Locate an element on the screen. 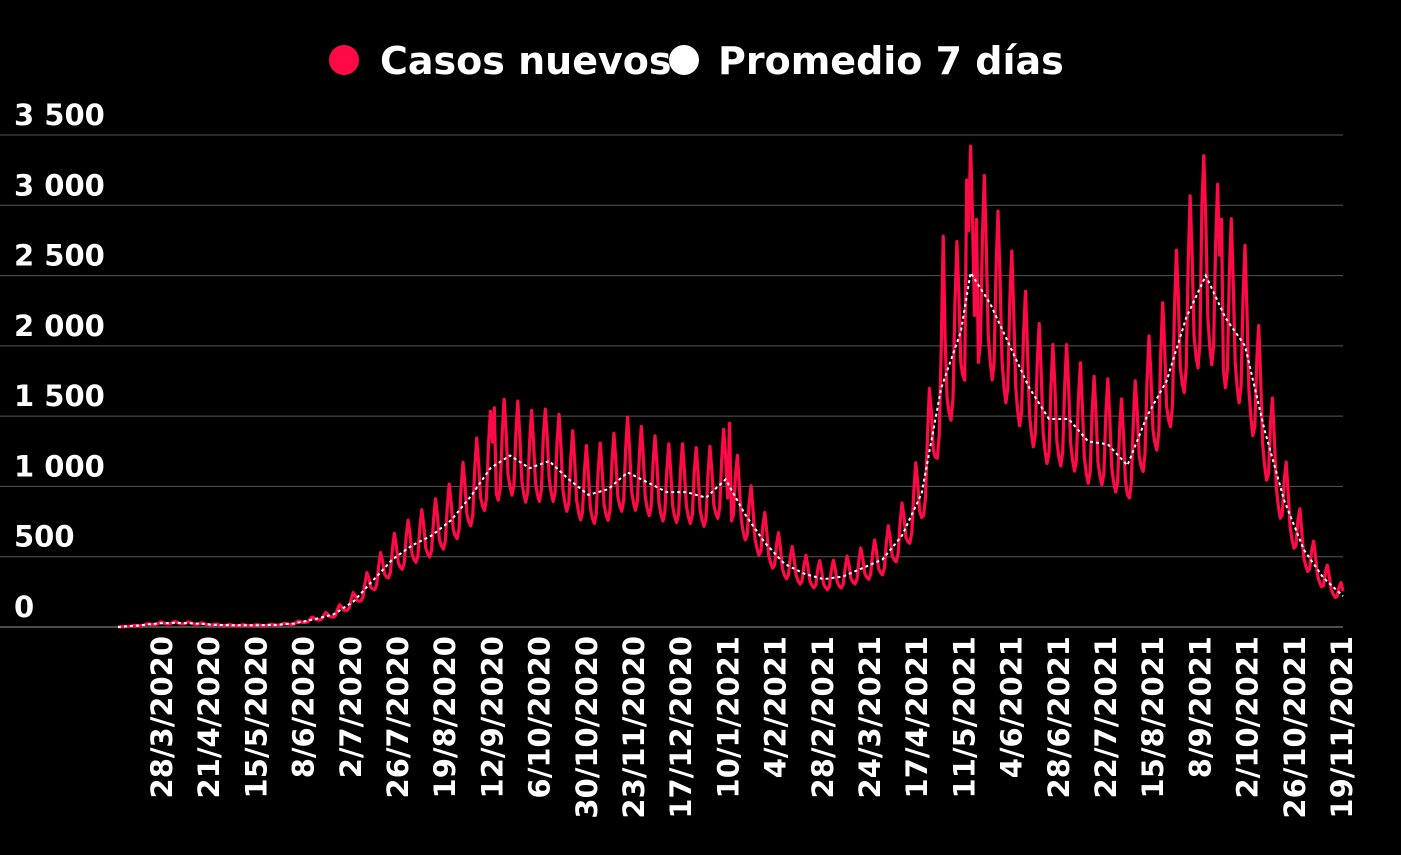 This screenshot has height=855, width=1401. x-tick-label: 6/10/2020 is located at coordinates (540, 717).